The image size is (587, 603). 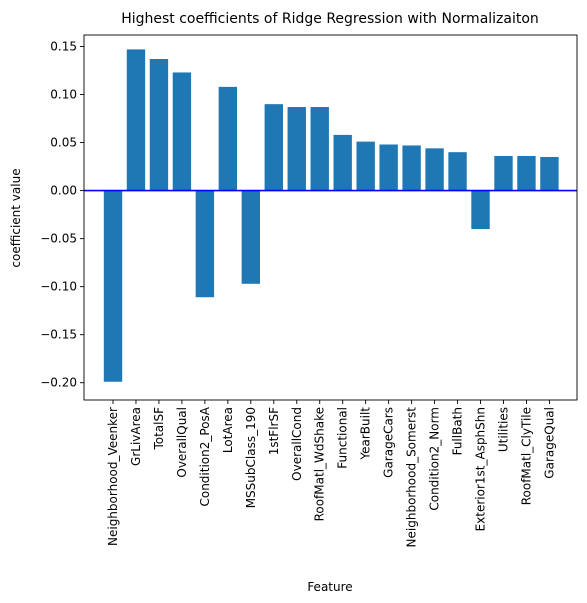 I want to click on y-tick-label: 0.10, so click(x=63, y=95).